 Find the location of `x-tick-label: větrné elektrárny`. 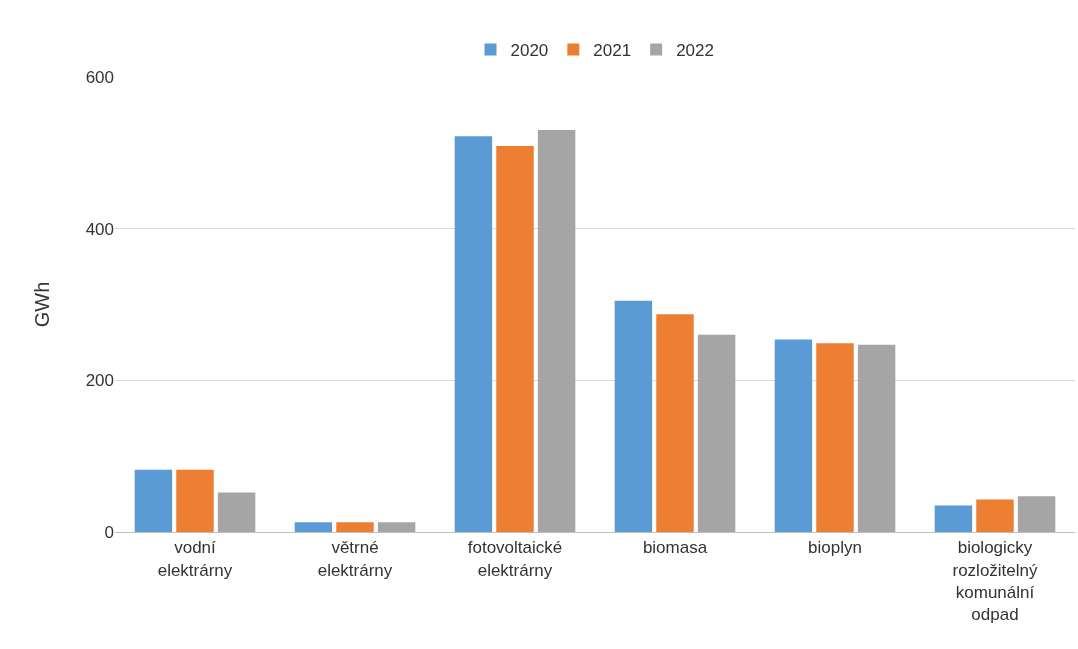

x-tick-label: větrné elektrárny is located at coordinates (355, 559).